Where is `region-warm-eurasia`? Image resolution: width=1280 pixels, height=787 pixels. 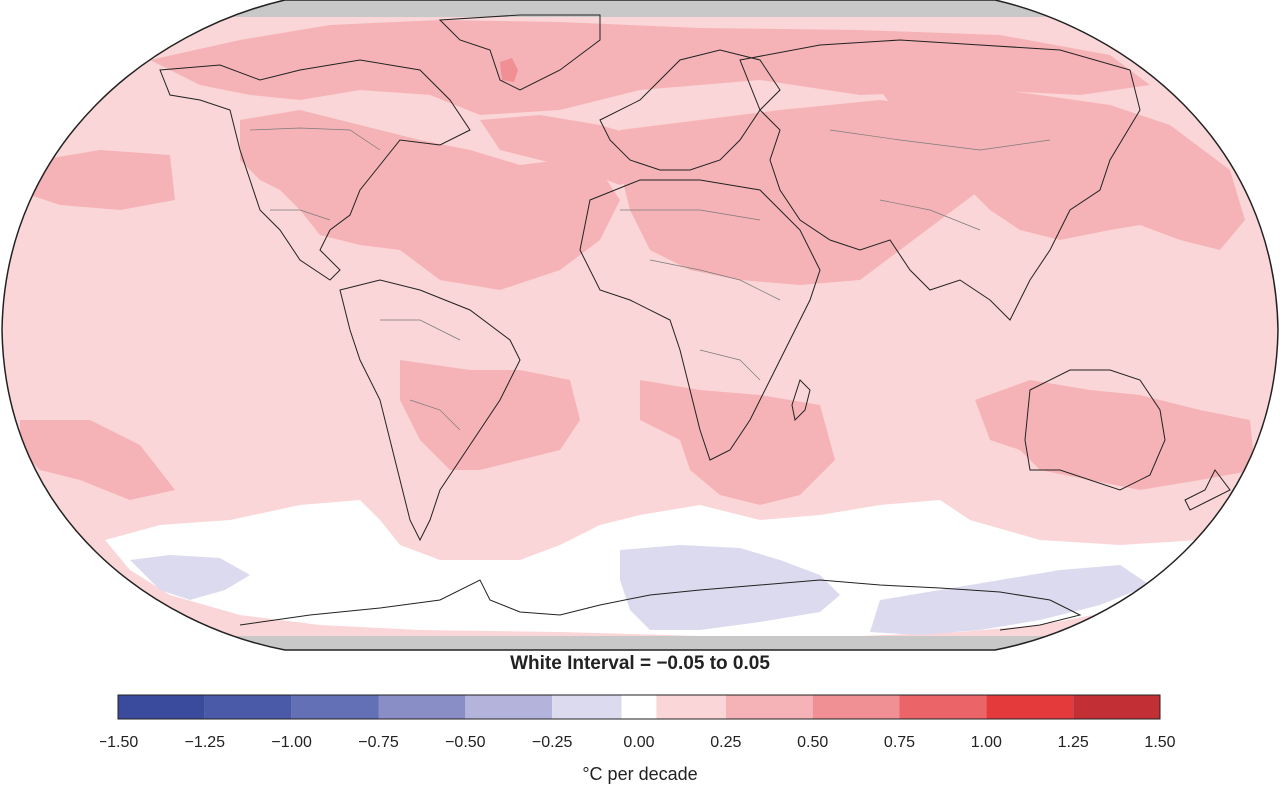 region-warm-eurasia is located at coordinates (810, 192).